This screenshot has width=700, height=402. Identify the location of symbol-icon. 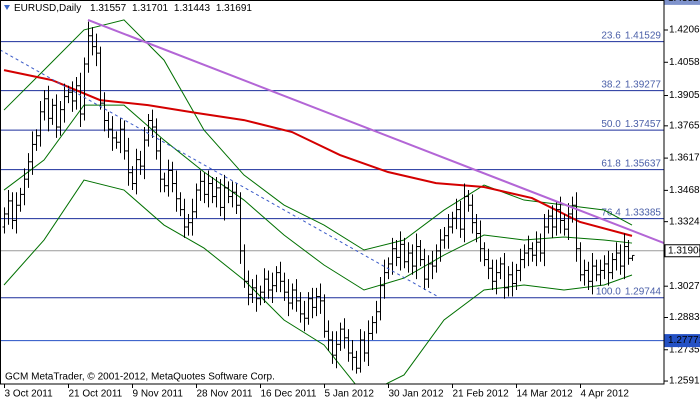
(7, 7).